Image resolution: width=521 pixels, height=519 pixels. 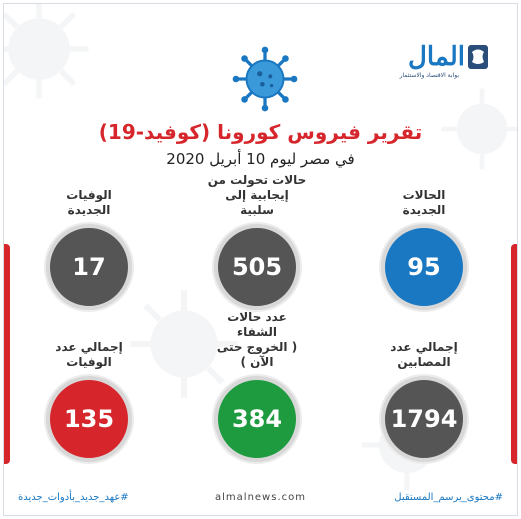 I want to click on stat-value: 135, so click(x=89, y=419).